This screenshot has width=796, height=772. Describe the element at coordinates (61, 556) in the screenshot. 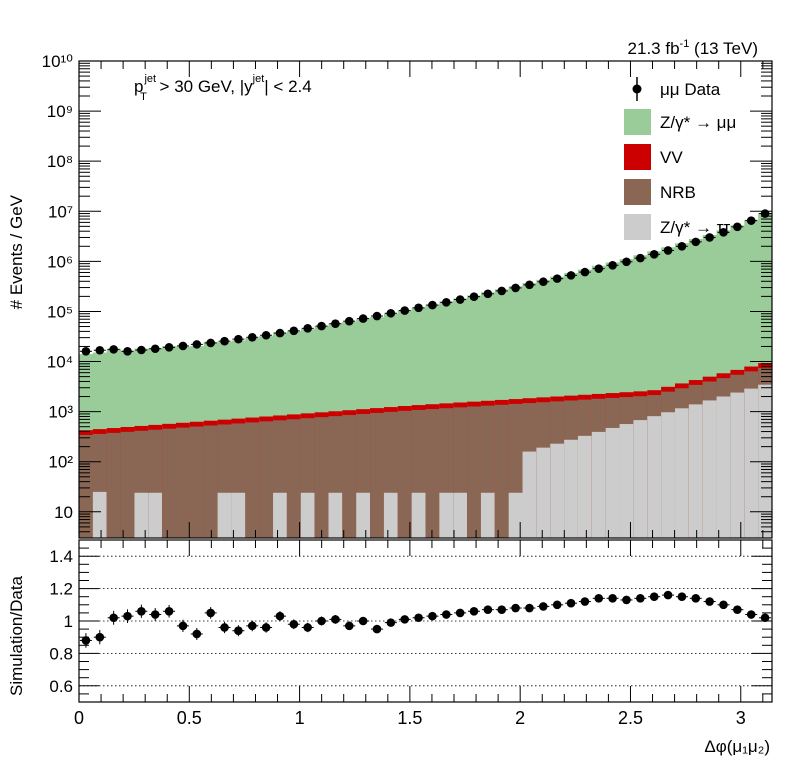

I see `ratio-y-tick-label: 1.4` at that location.